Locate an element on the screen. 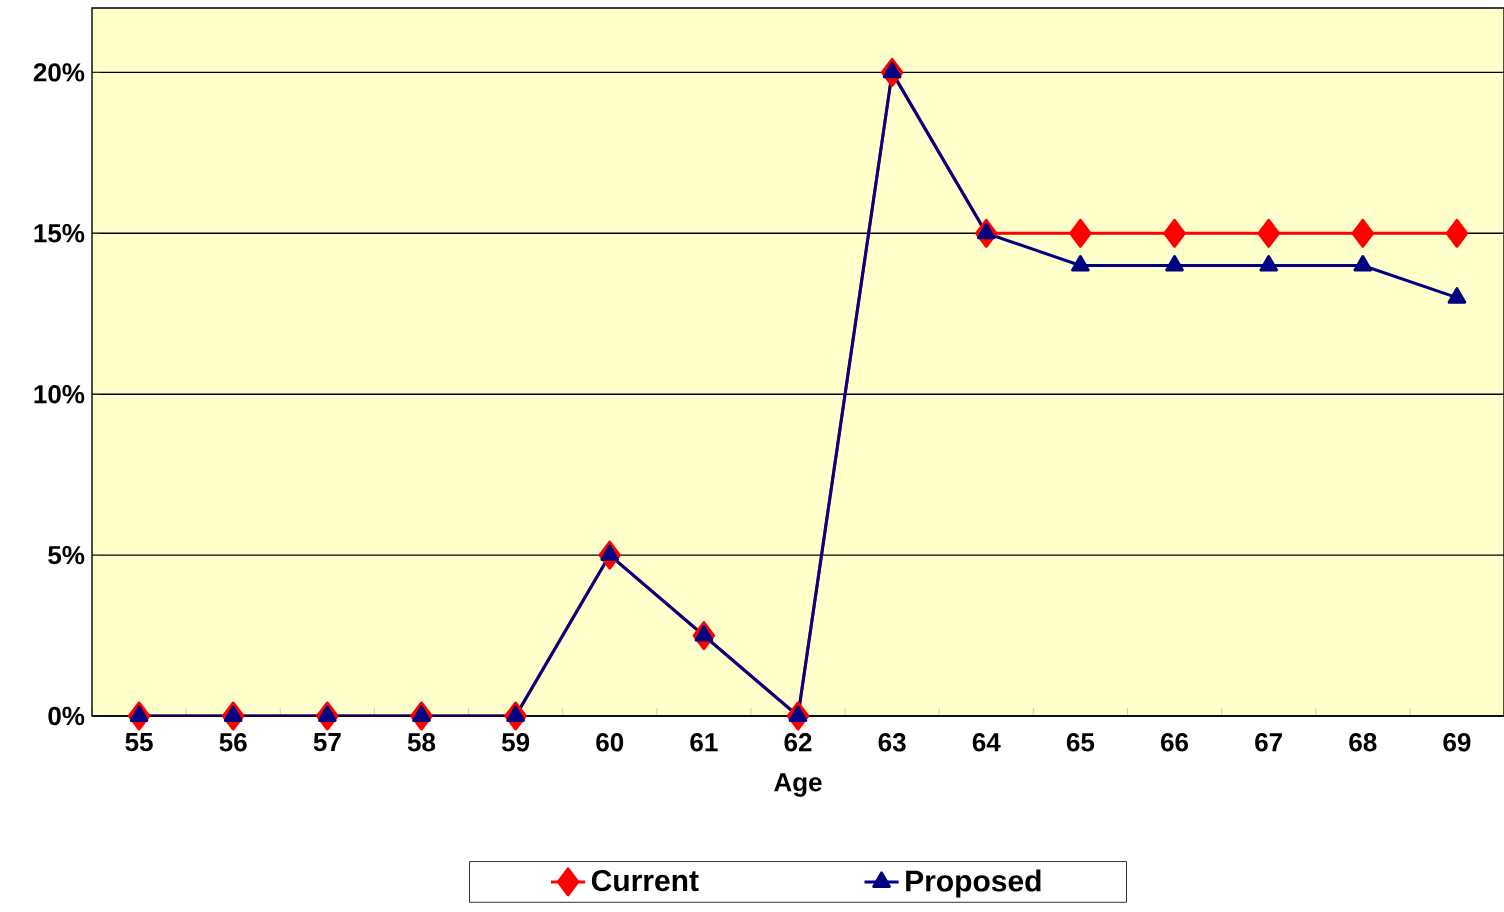 The height and width of the screenshot is (912, 1504). x-tick-label: 69 is located at coordinates (1457, 742).